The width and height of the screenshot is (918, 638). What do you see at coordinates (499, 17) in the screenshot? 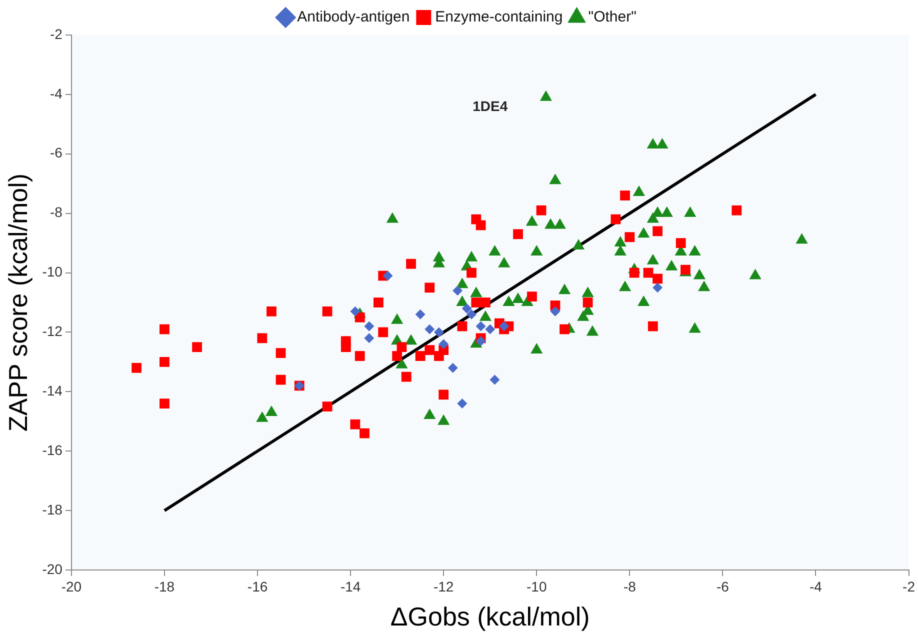
I see `legend-label: Enzyme-containing` at bounding box center [499, 17].